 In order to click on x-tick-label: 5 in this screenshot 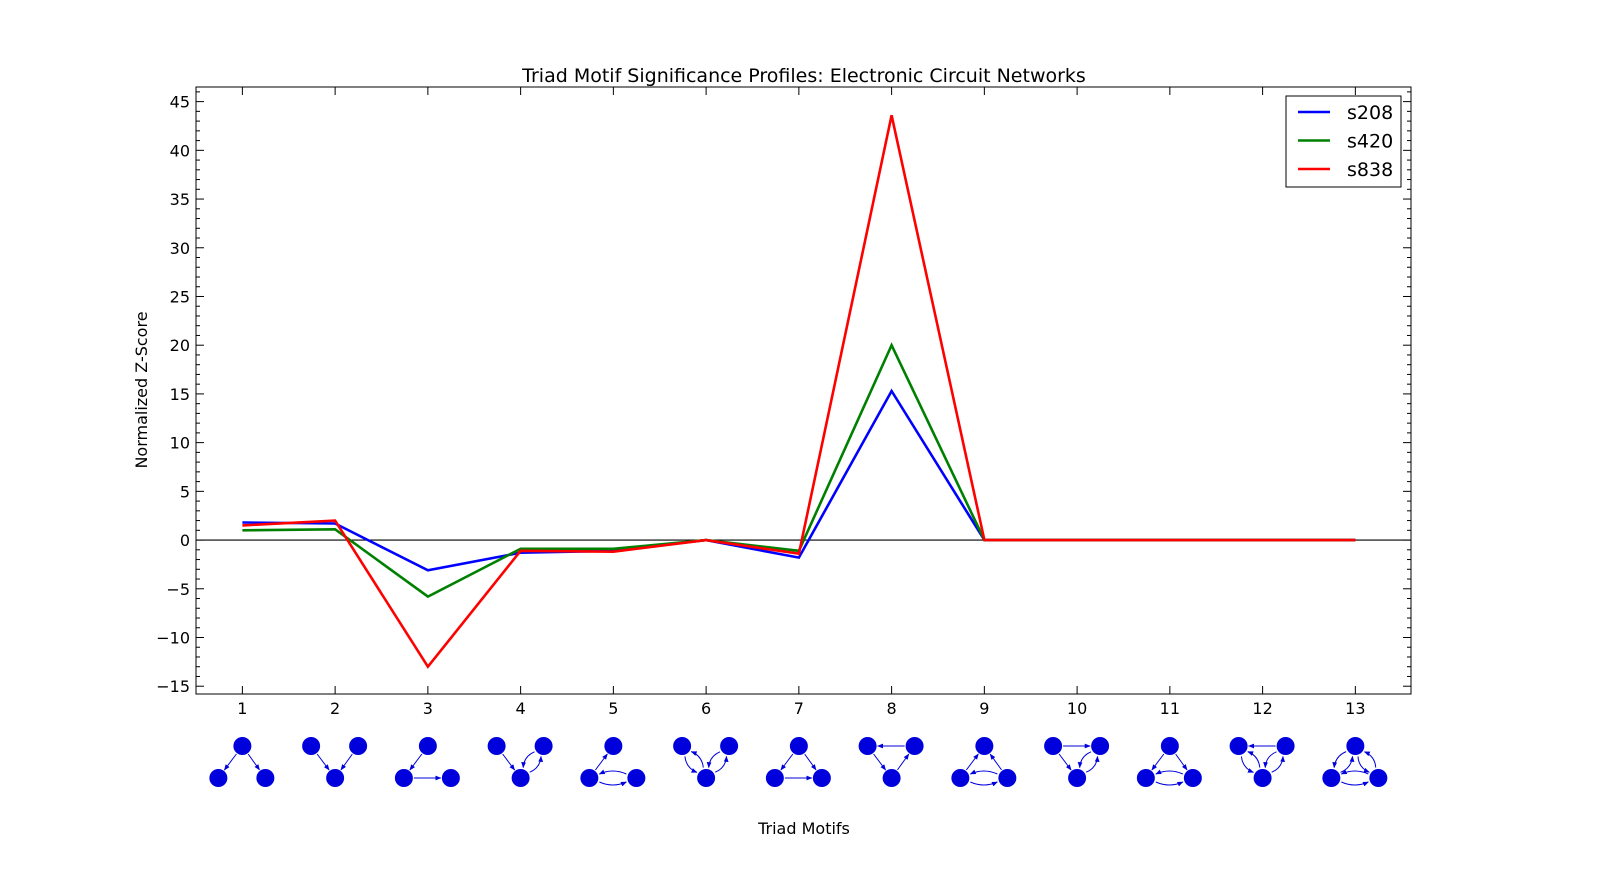, I will do `click(613, 708)`.